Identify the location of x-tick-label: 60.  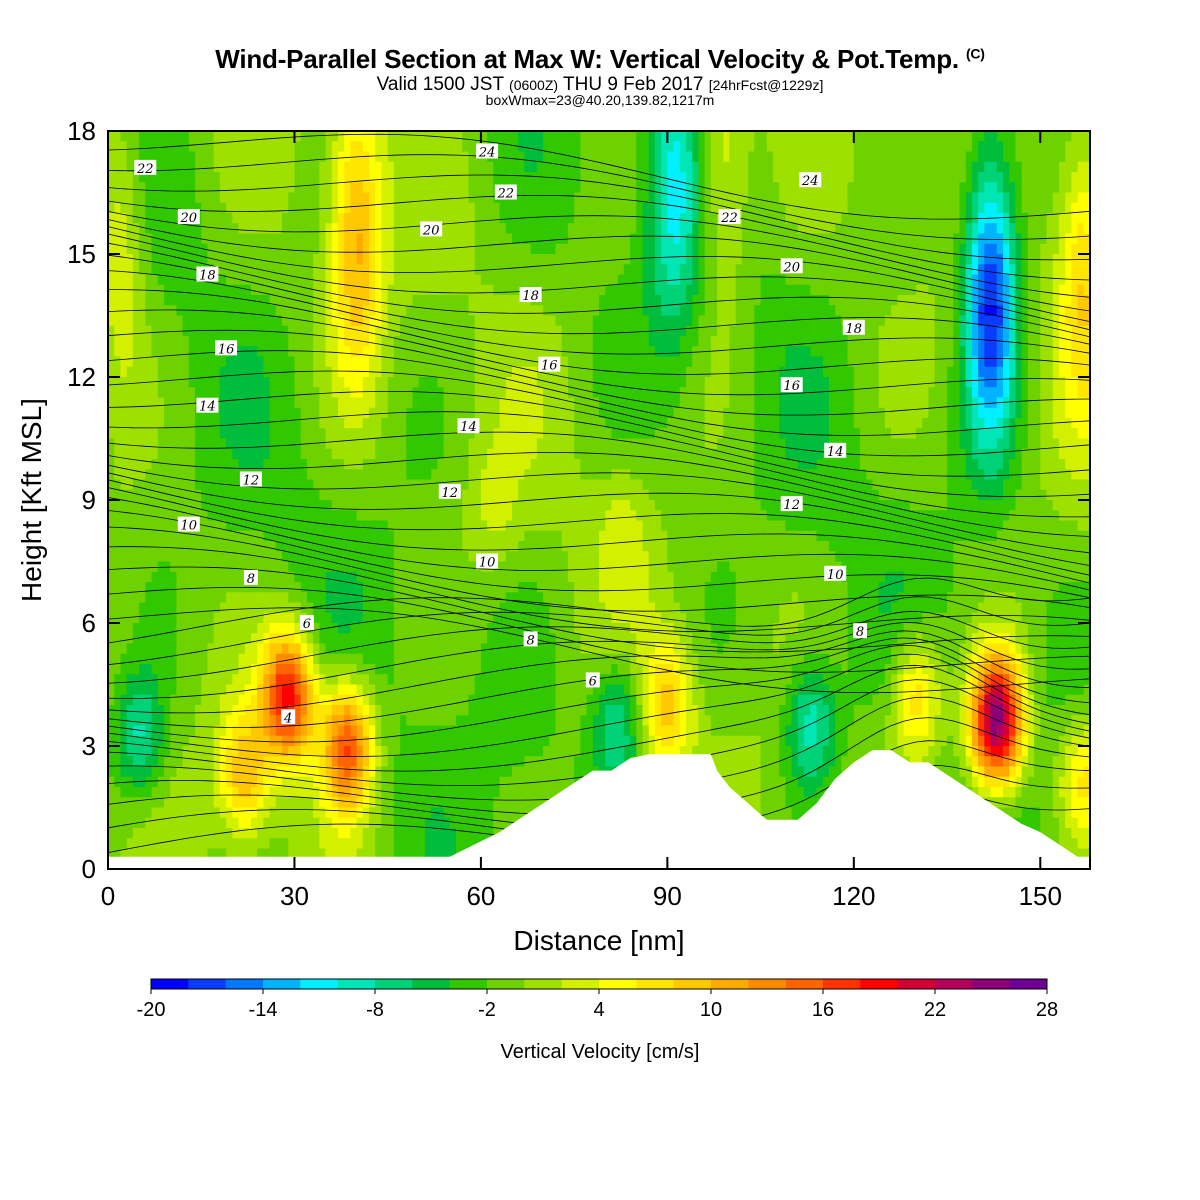
(480, 896).